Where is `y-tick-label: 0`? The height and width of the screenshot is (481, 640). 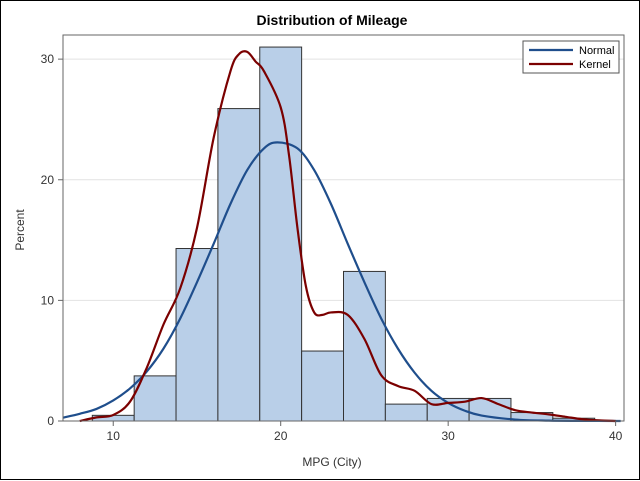 y-tick-label: 0 is located at coordinates (50, 421).